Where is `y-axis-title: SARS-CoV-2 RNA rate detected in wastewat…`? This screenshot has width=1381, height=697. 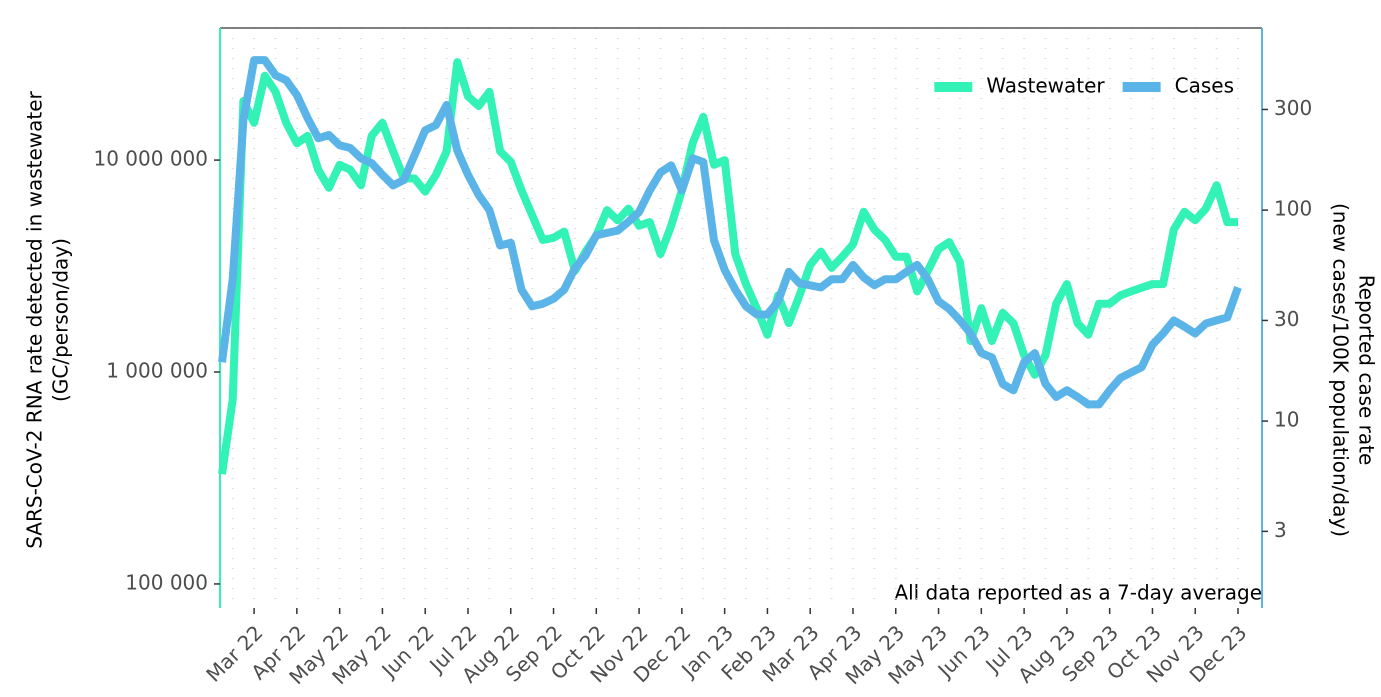 y-axis-title: SARS-CoV-2 RNA rate detected in wastewat… is located at coordinates (35, 319).